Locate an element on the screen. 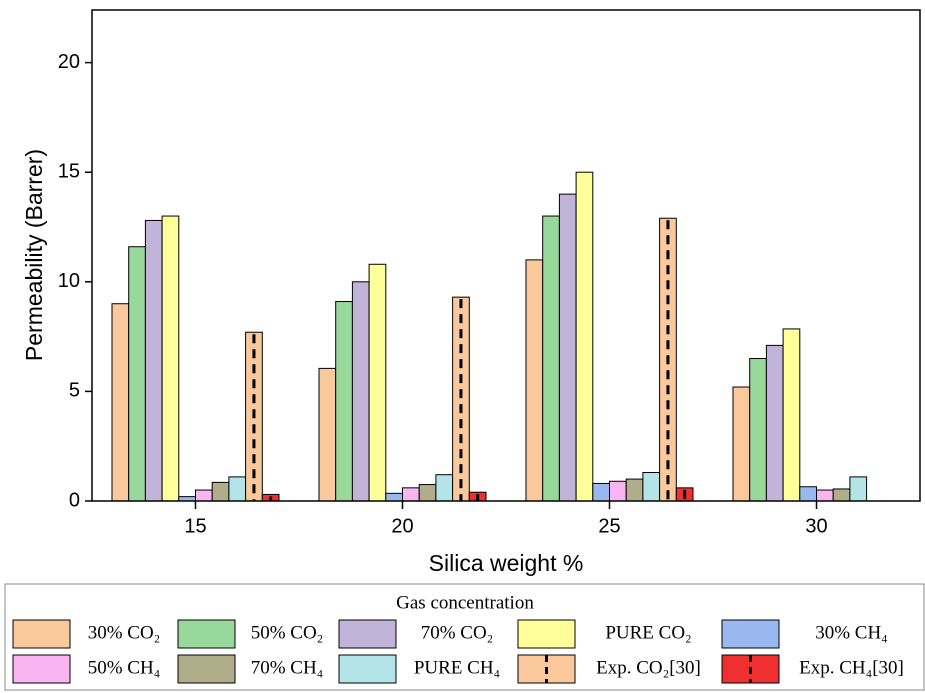 This screenshot has width=925, height=693. legend-label: 30% CO₂ is located at coordinates (124, 632).